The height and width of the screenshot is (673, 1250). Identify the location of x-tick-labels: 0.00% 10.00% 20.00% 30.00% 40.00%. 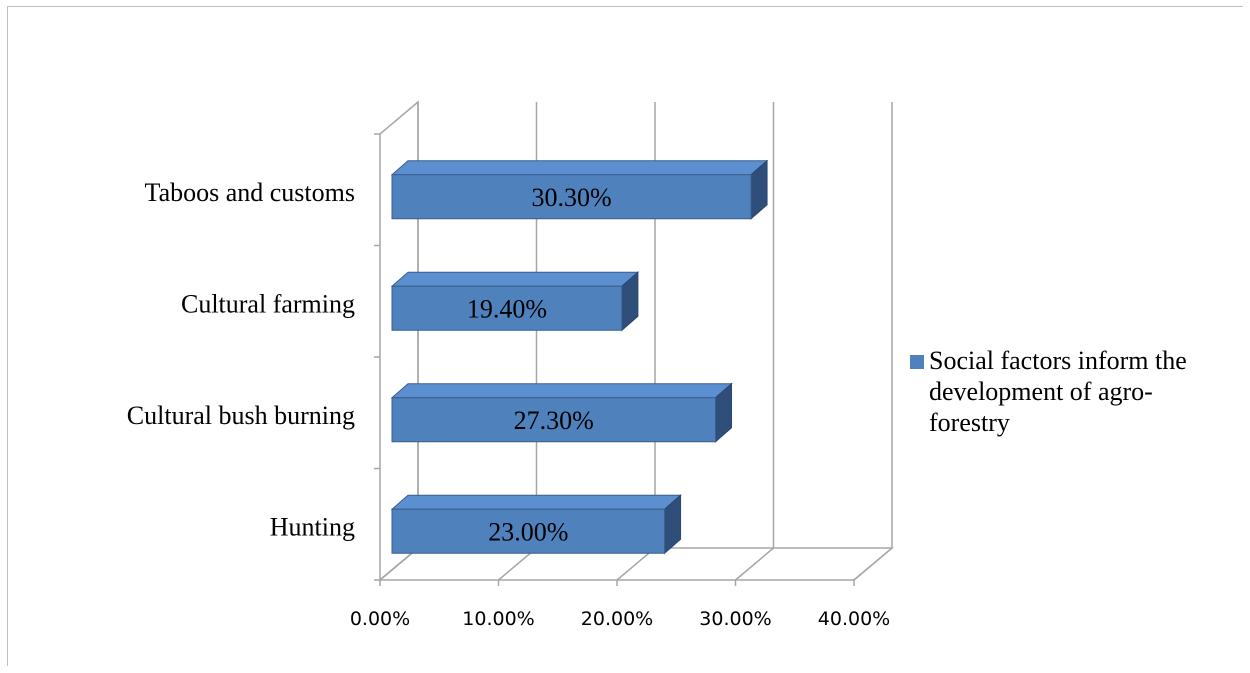
(620, 619).